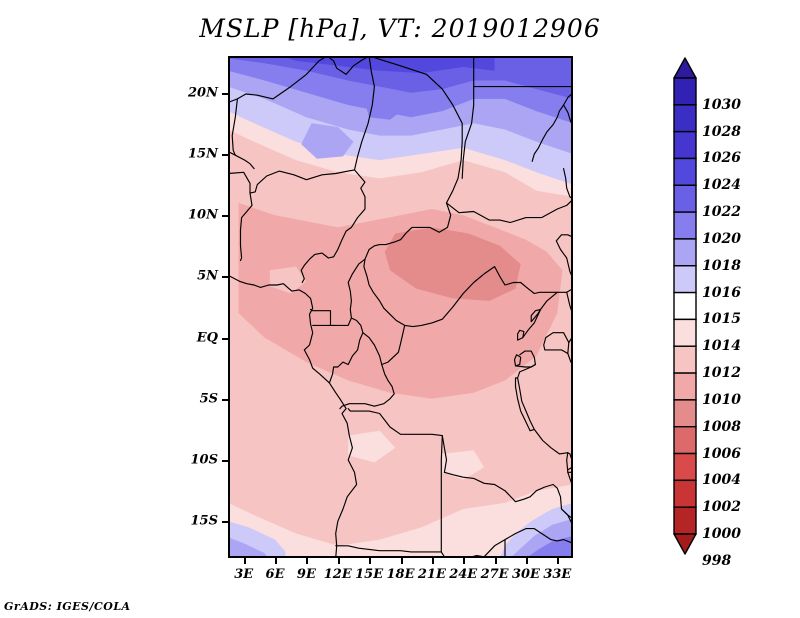 The width and height of the screenshot is (800, 618). What do you see at coordinates (275, 574) in the screenshot?
I see `x-axis-tick-label: 6E` at bounding box center [275, 574].